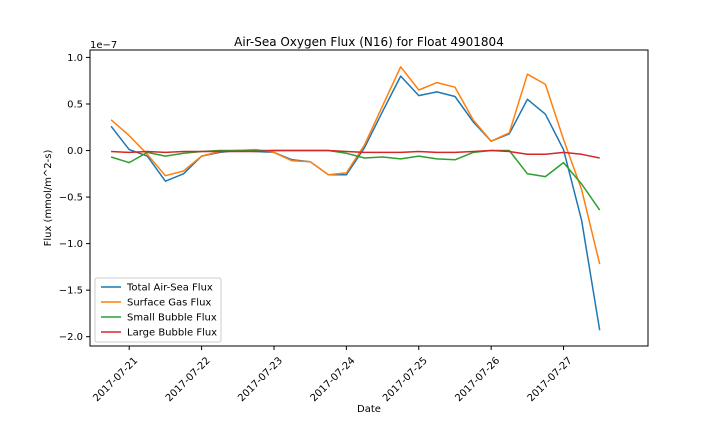  I want to click on legend-box, so click(158, 310).